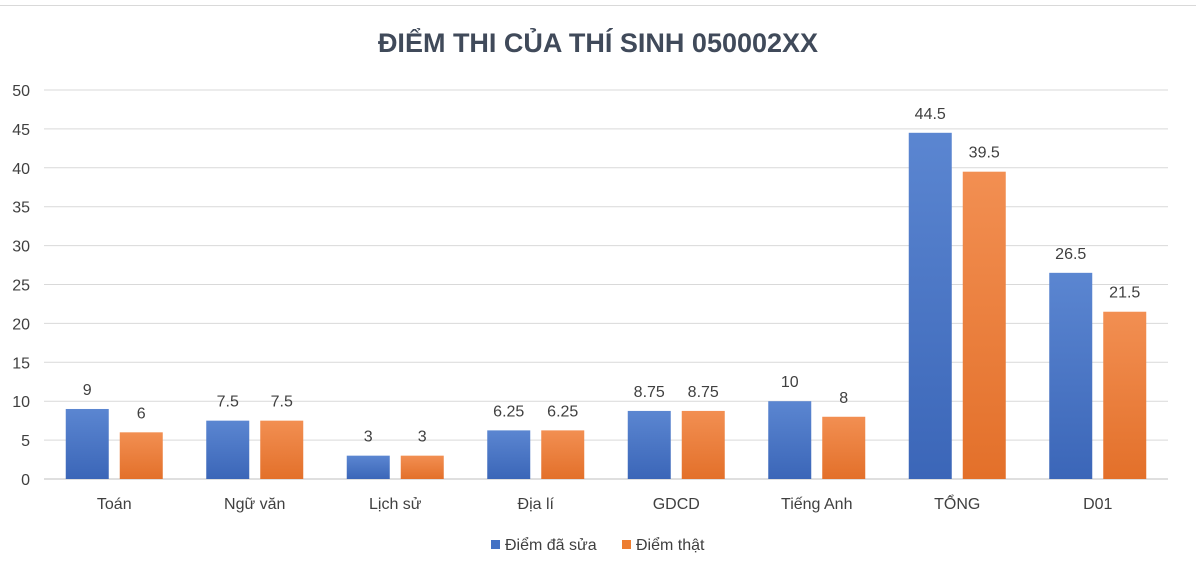  What do you see at coordinates (930, 114) in the screenshot?
I see `data-label: 44.5` at bounding box center [930, 114].